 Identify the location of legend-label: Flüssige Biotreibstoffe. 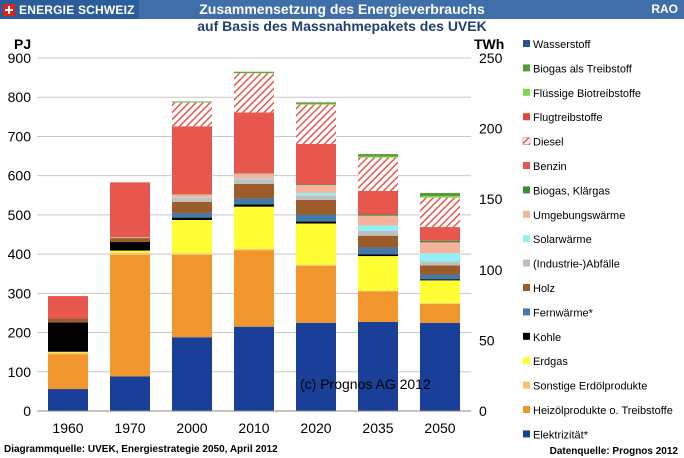
(587, 94).